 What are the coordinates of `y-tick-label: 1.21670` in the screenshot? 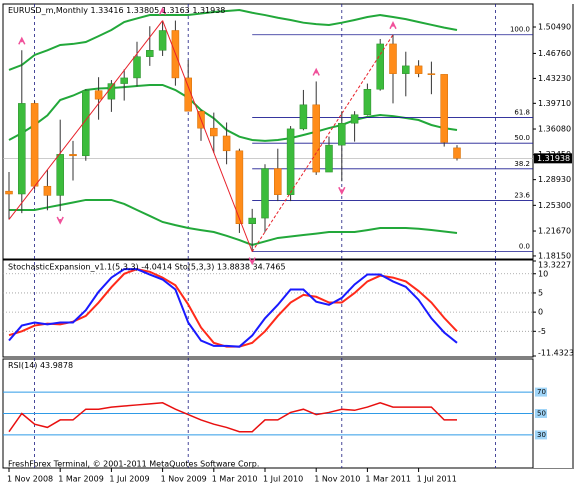 It's located at (554, 231).